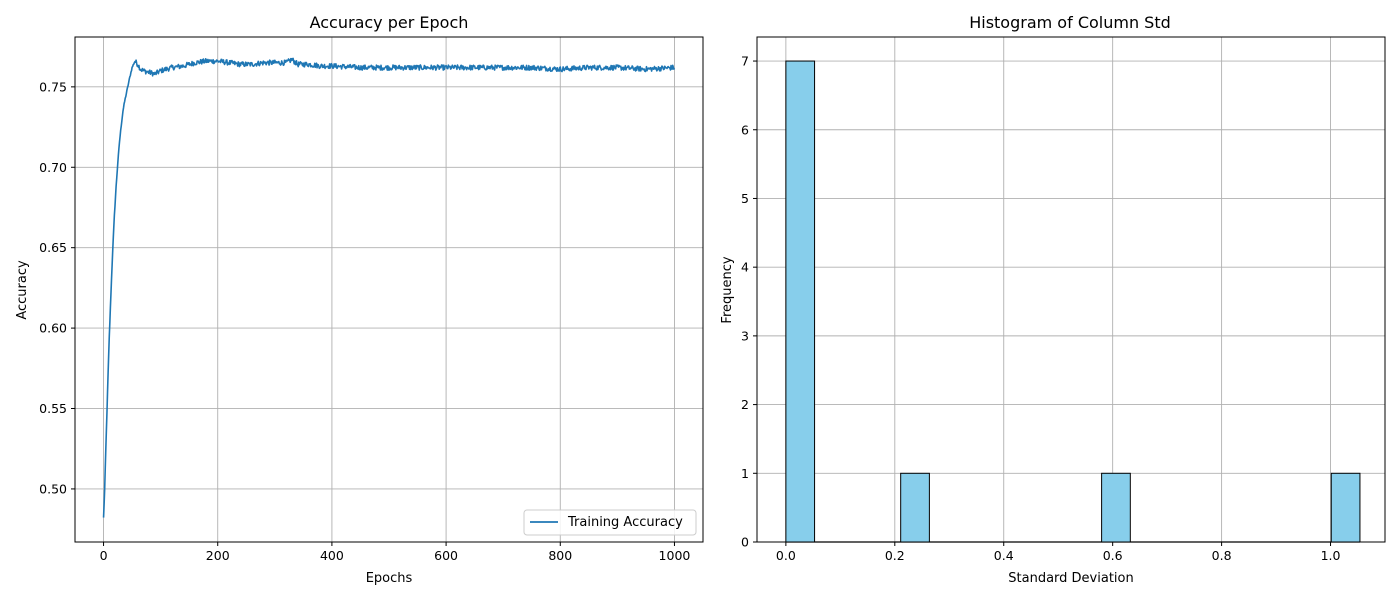 This screenshot has width=1400, height=600. What do you see at coordinates (389, 22) in the screenshot?
I see `accuracy-chart-title: Accuracy per Epoch` at bounding box center [389, 22].